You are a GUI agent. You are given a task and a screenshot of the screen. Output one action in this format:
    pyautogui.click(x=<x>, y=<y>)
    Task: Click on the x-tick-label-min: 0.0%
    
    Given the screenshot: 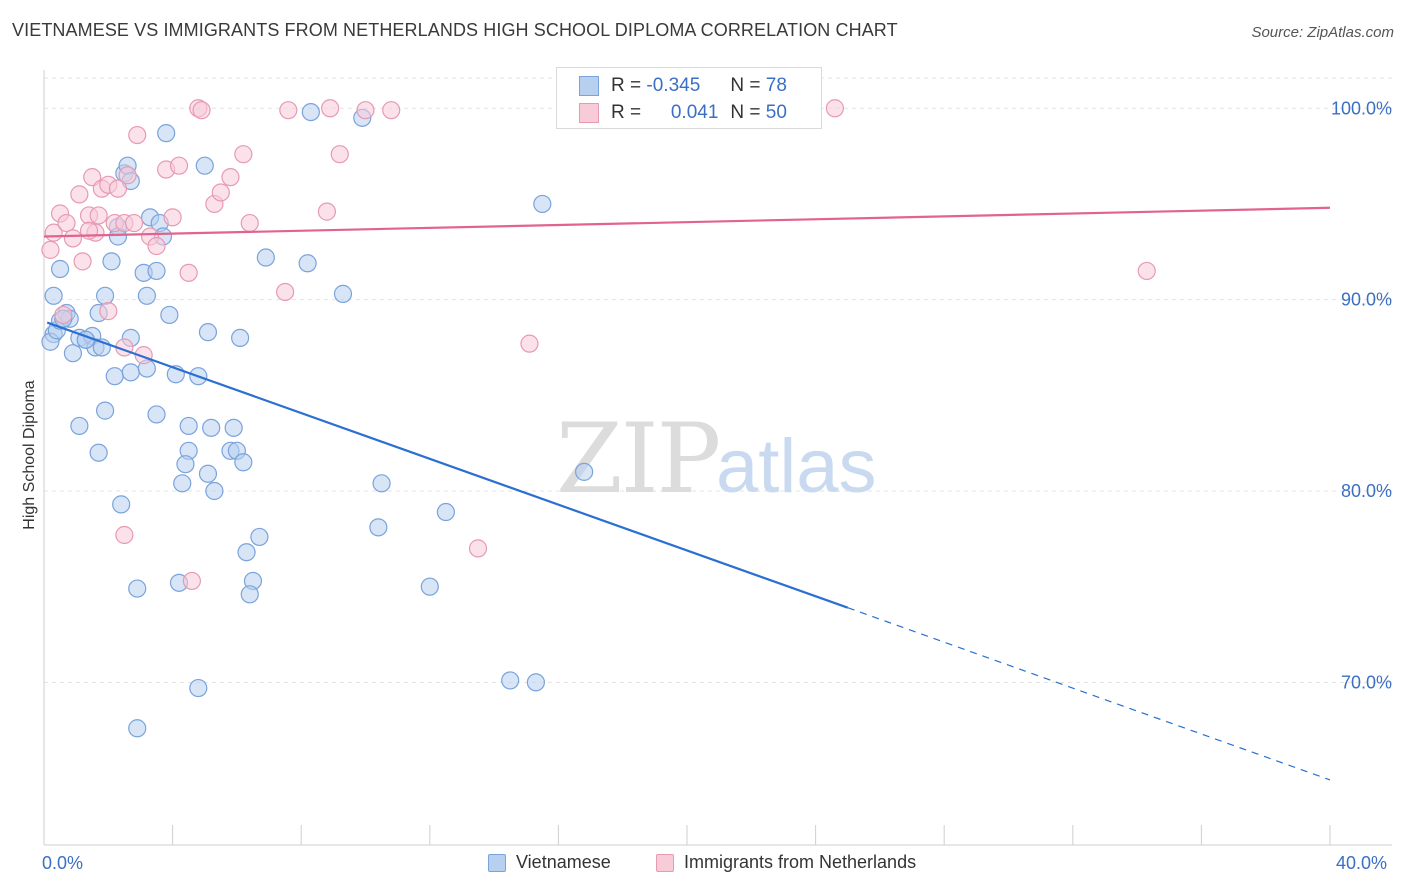 What is the action you would take?
    pyautogui.click(x=63, y=863)
    